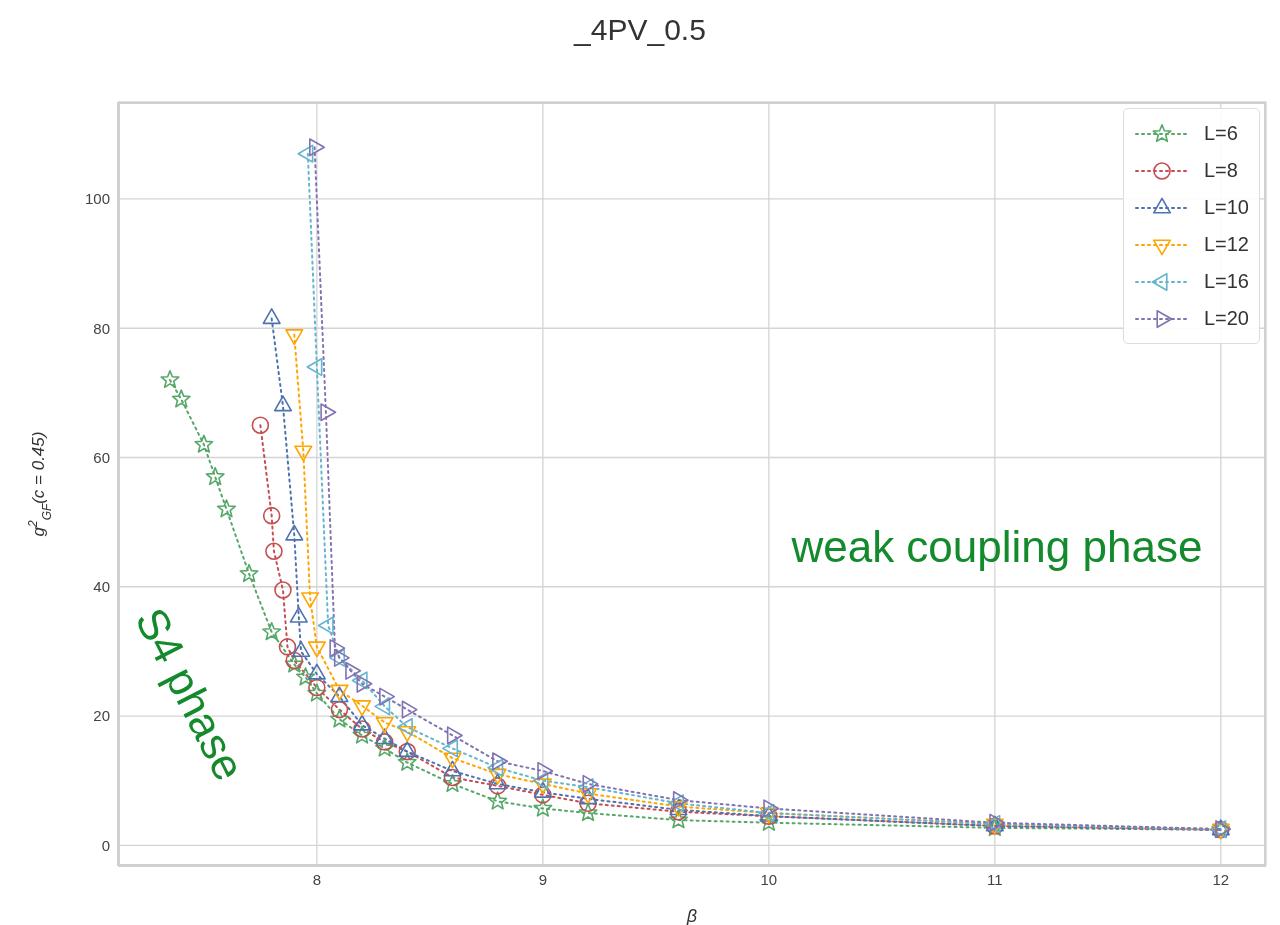 This screenshot has width=1280, height=925. Describe the element at coordinates (317, 879) in the screenshot. I see `x-tick-label: 8` at that location.